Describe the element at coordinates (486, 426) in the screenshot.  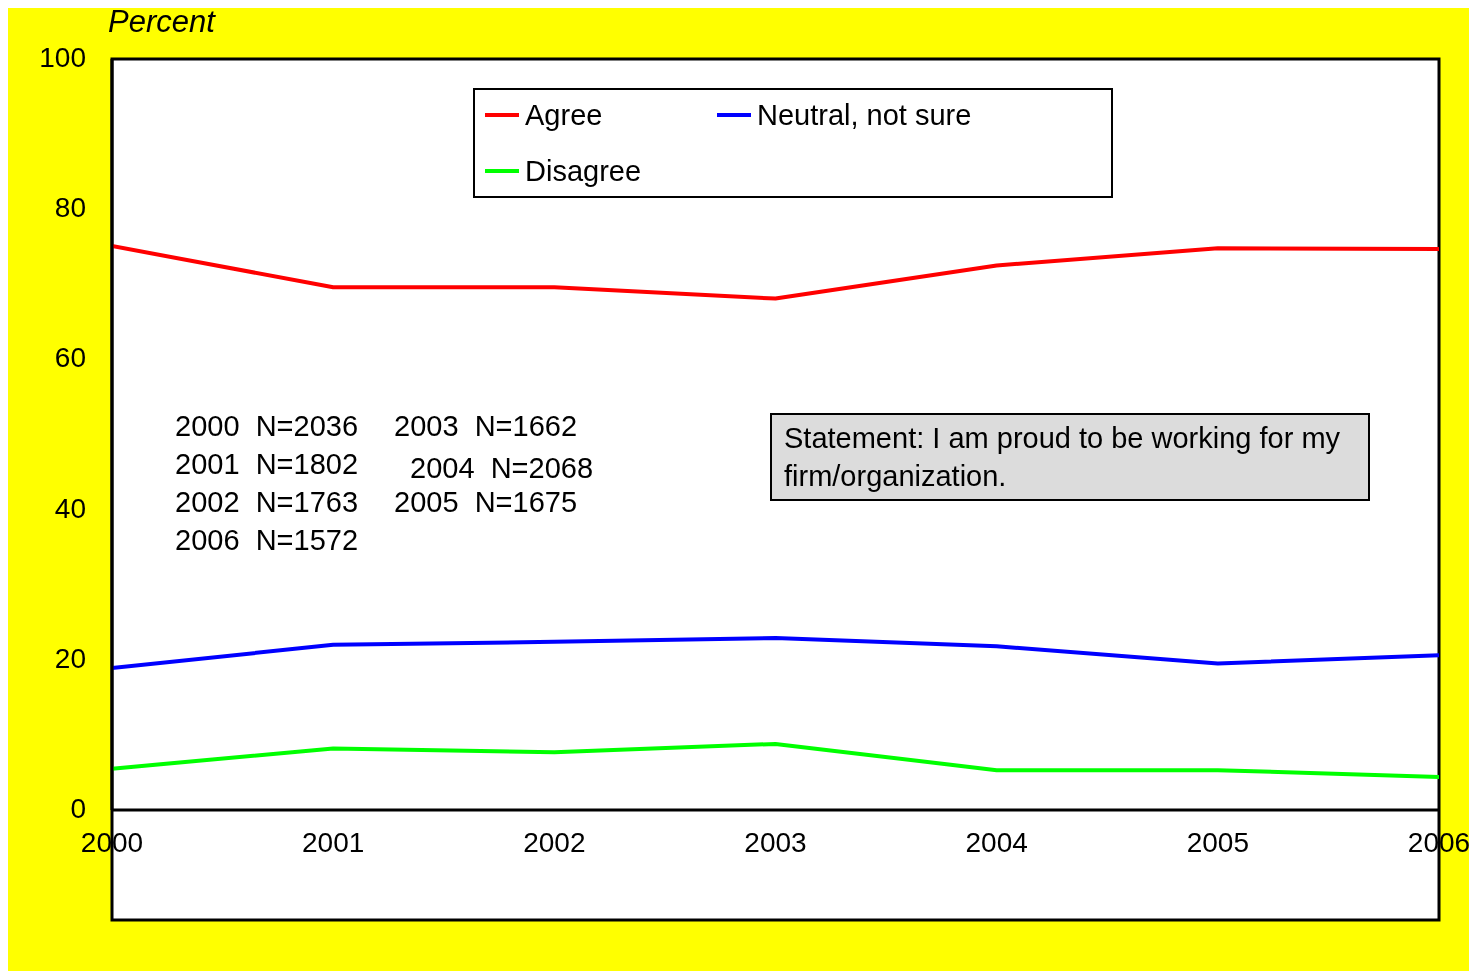
I see `annotation: 2003 N=1662` at that location.